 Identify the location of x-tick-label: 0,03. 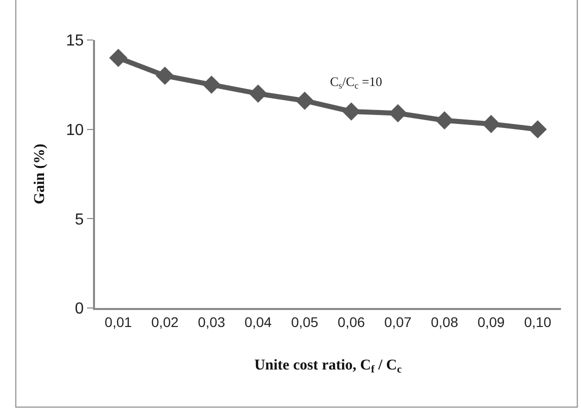
(212, 322).